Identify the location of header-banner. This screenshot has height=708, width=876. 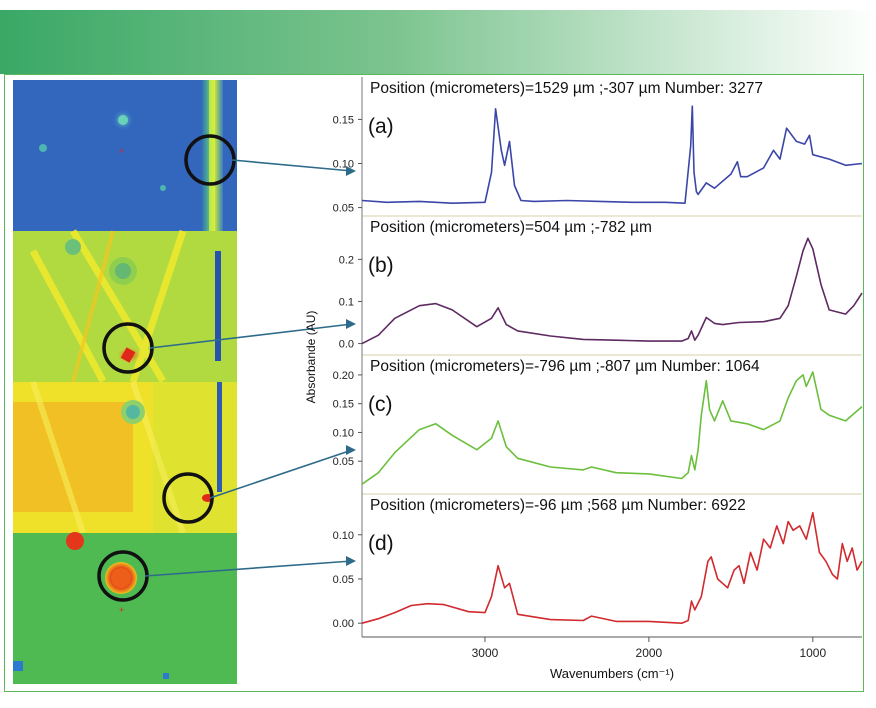
(438, 42).